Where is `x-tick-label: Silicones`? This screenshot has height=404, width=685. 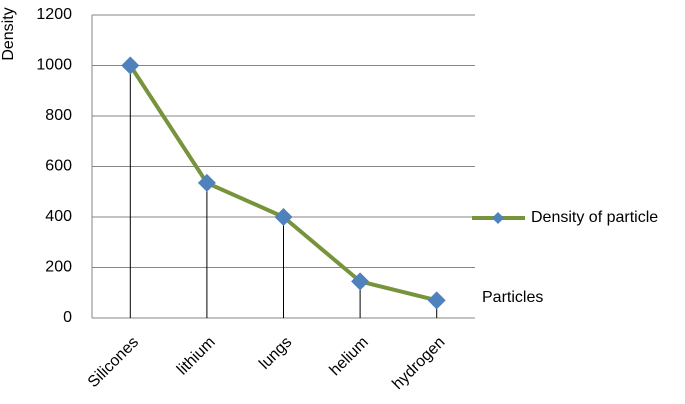 x-tick-label: Silicones is located at coordinates (113, 362).